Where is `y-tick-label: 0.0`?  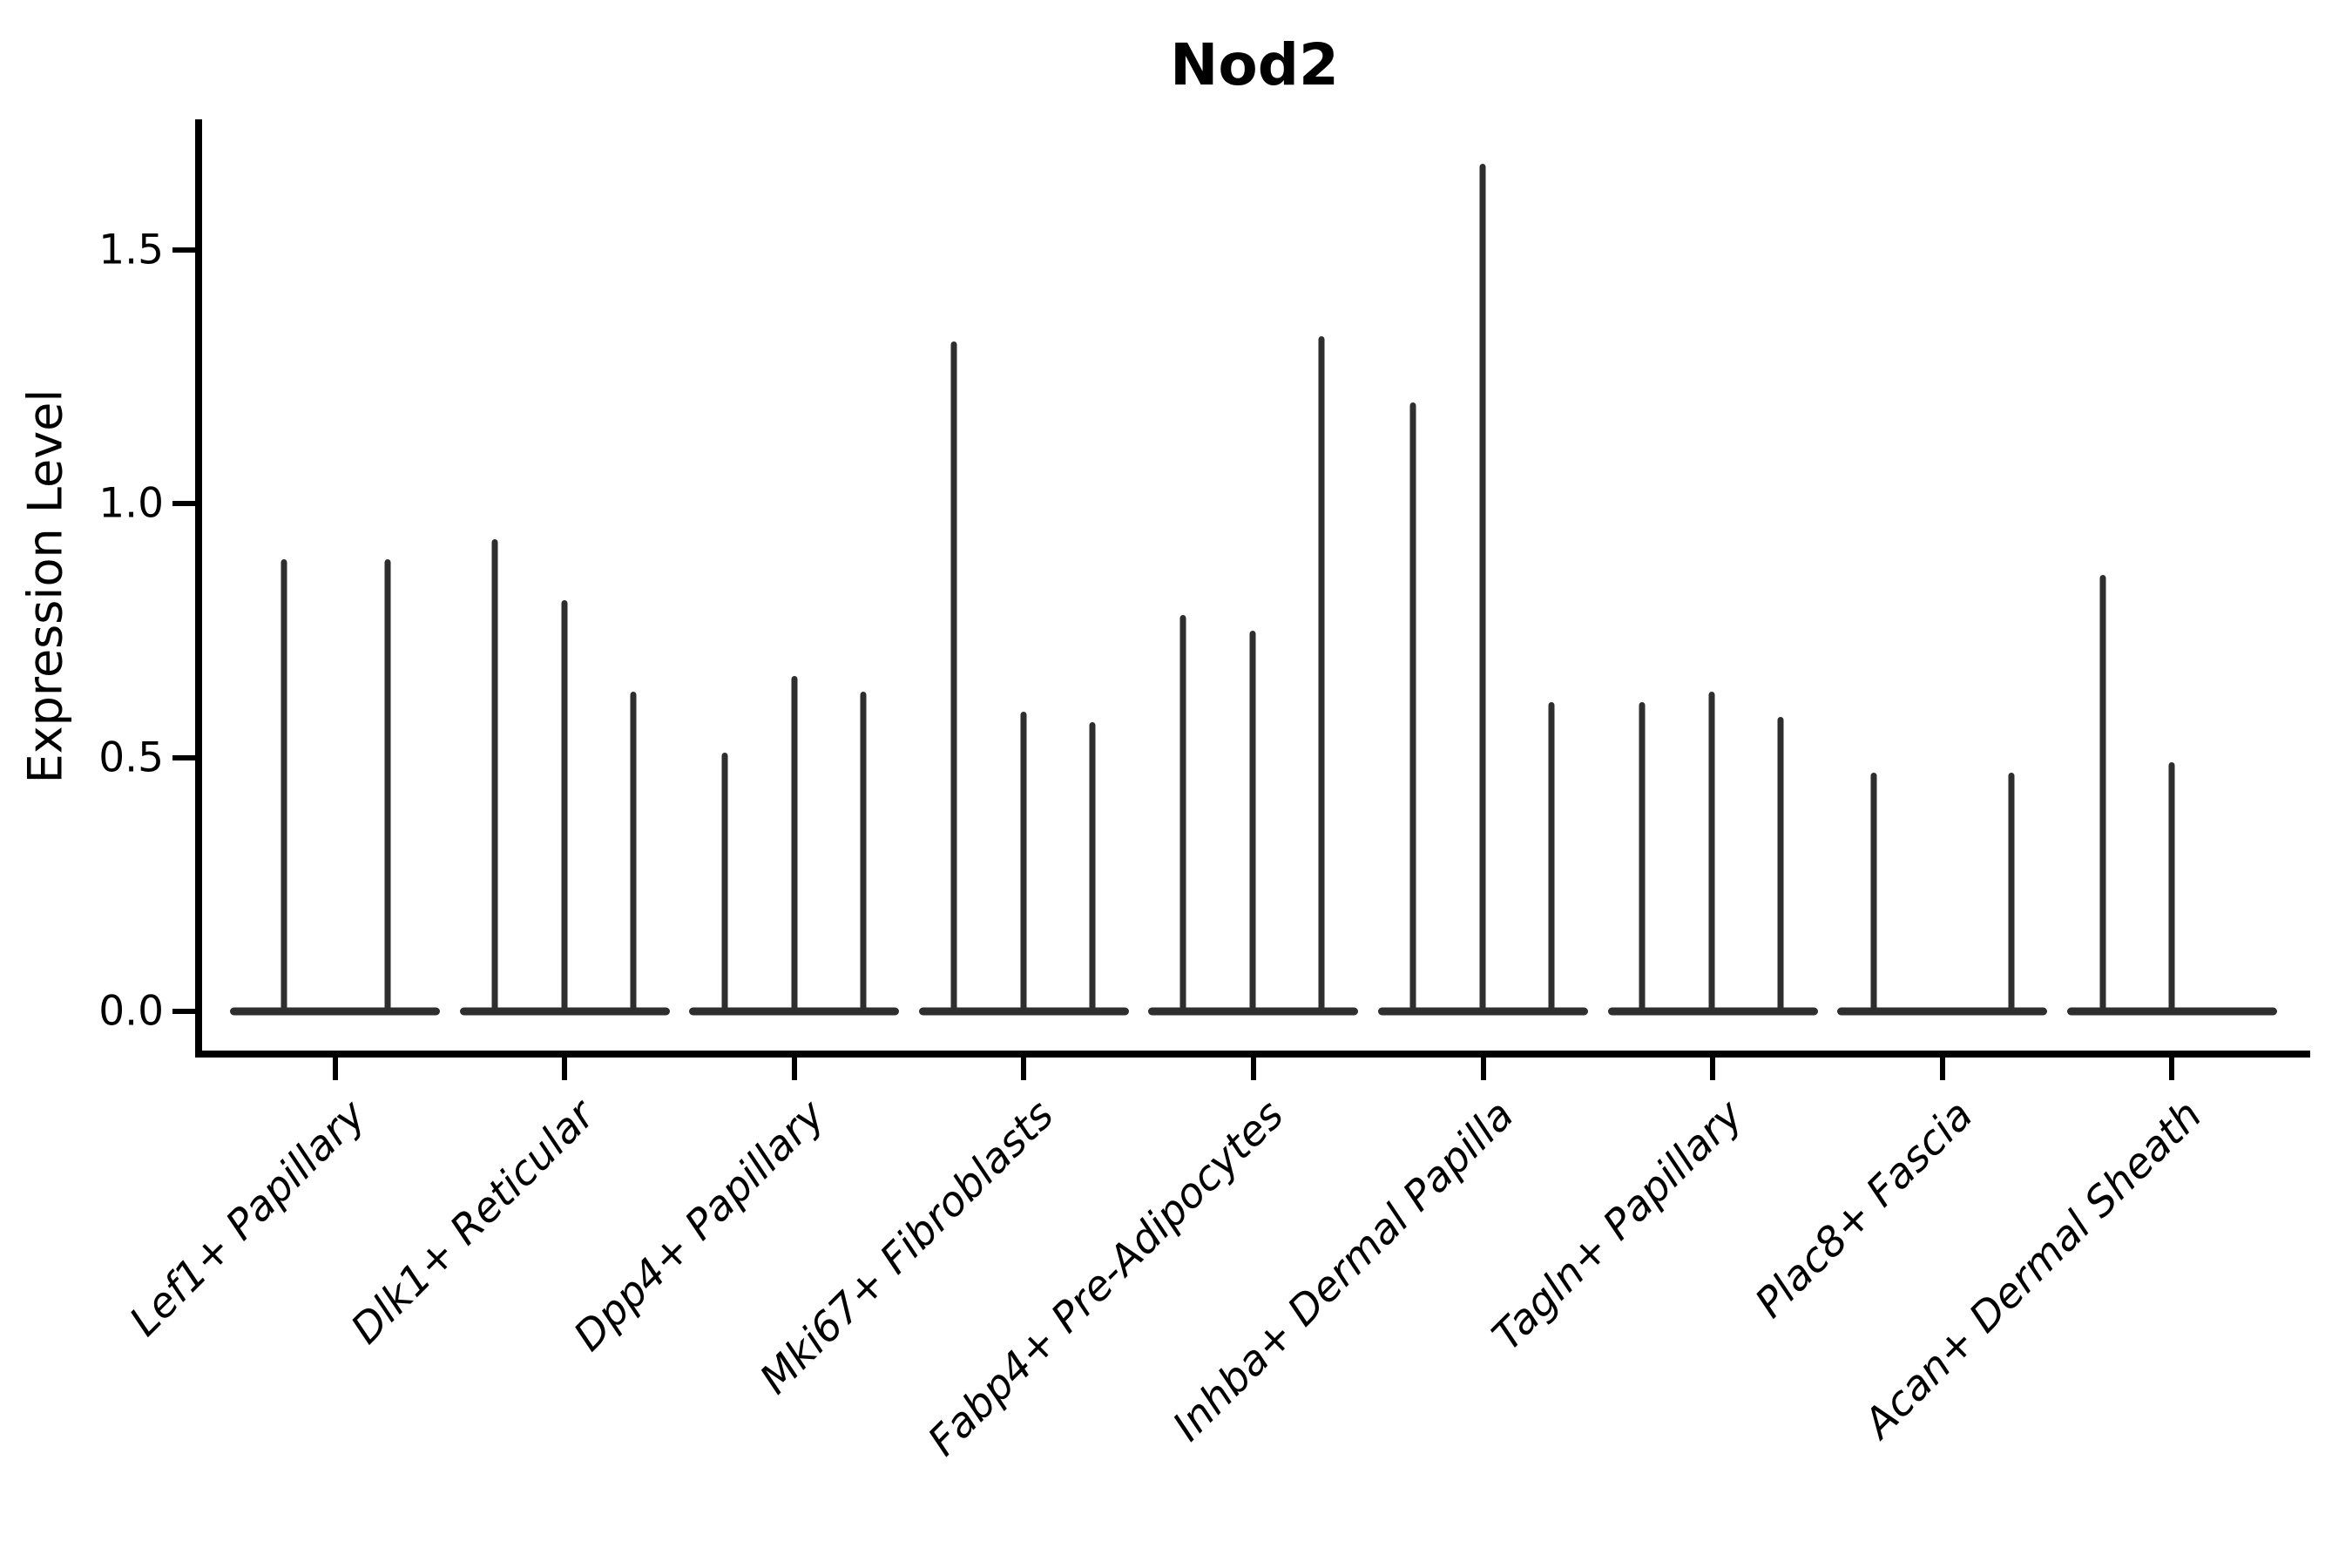 y-tick-label: 0.0 is located at coordinates (131, 1012).